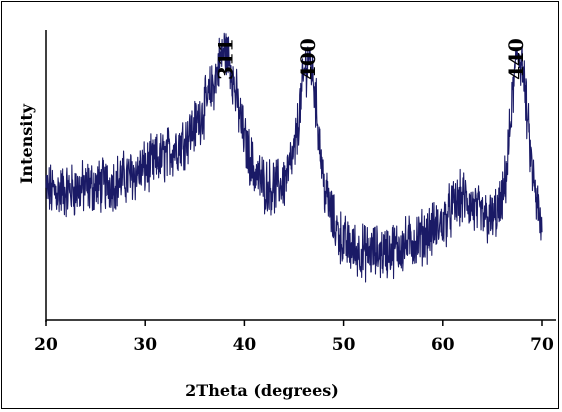 This screenshot has height=412, width=562. What do you see at coordinates (26, 143) in the screenshot?
I see `y-axis-title: Intensity` at bounding box center [26, 143].